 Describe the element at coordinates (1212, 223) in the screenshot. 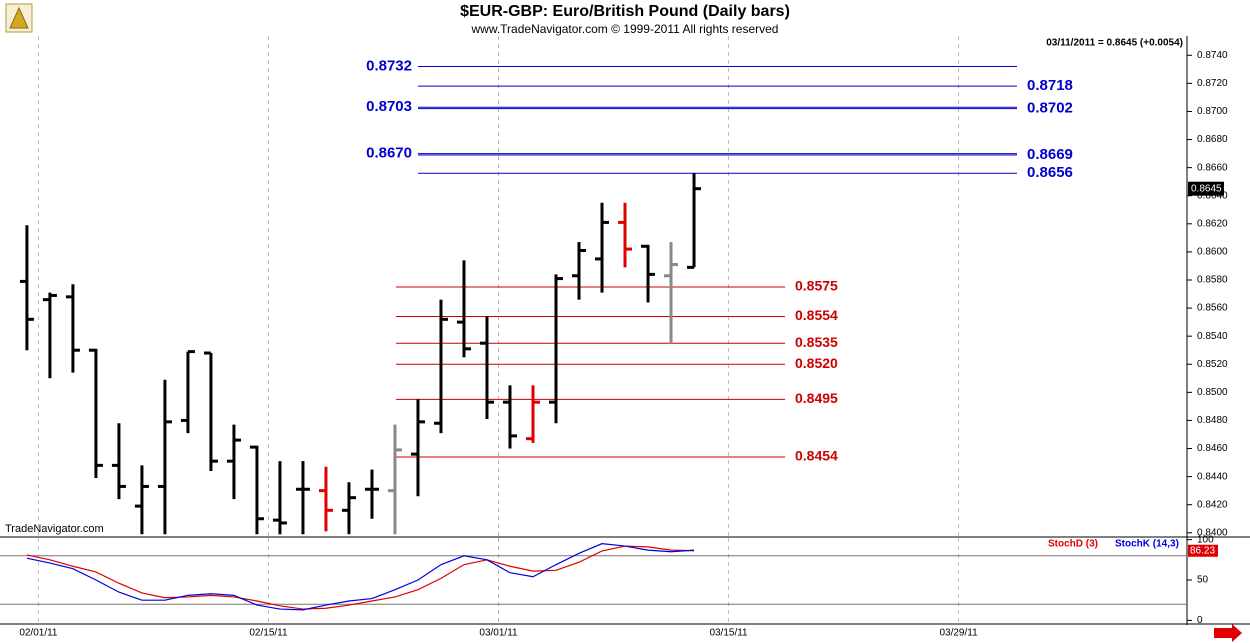

I see `y-tick-label: 0.8620` at that location.